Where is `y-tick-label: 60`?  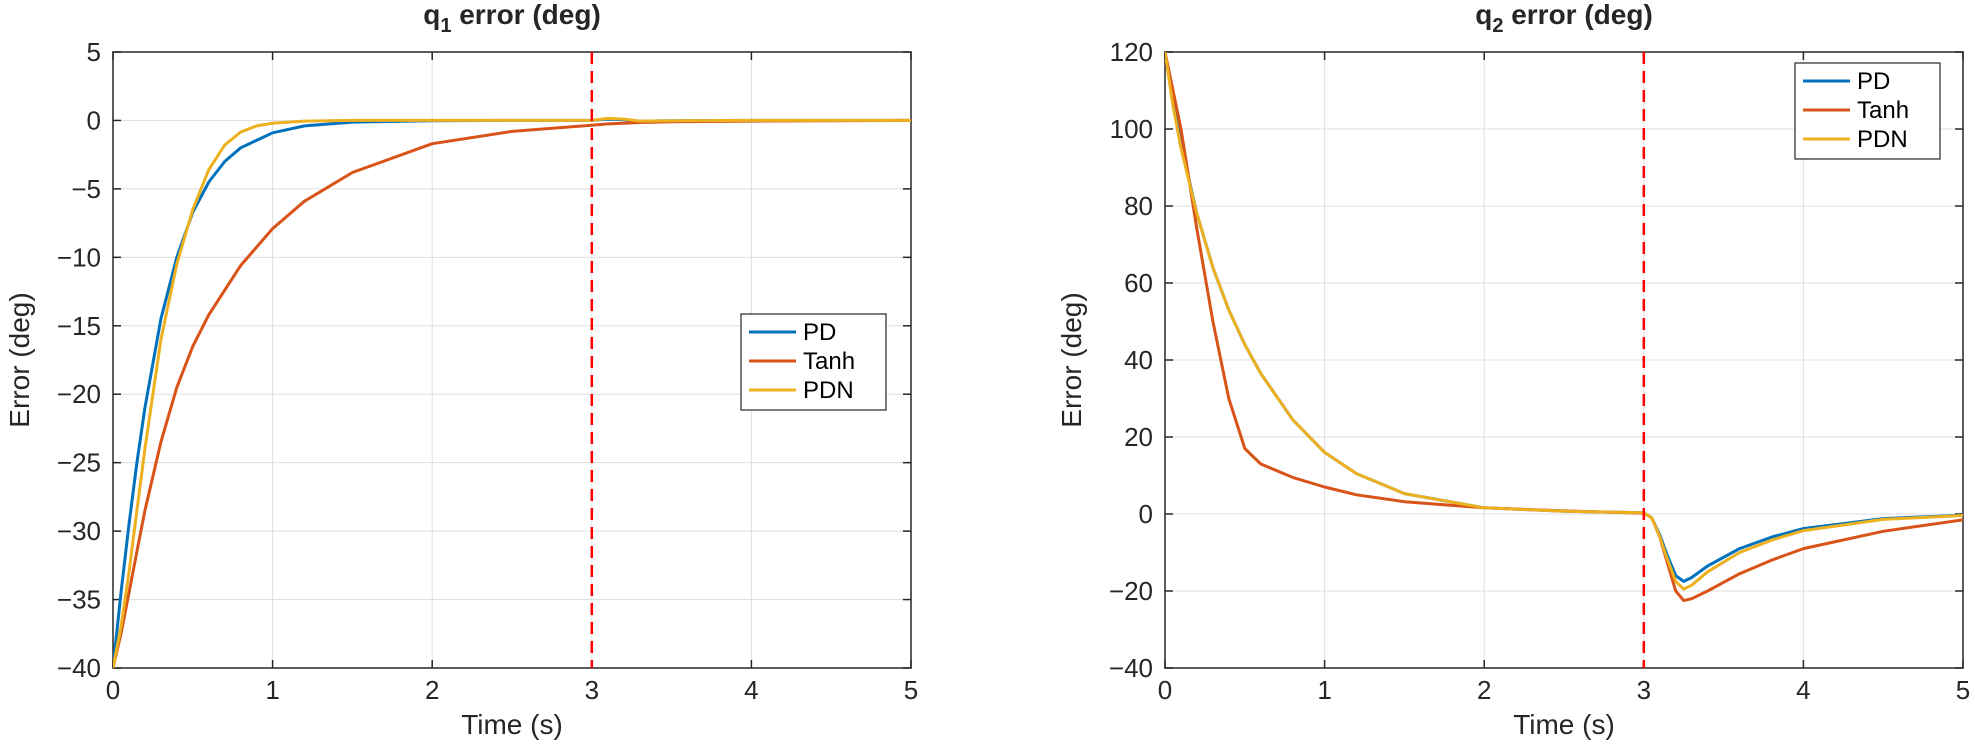 y-tick-label: 60 is located at coordinates (1138, 283).